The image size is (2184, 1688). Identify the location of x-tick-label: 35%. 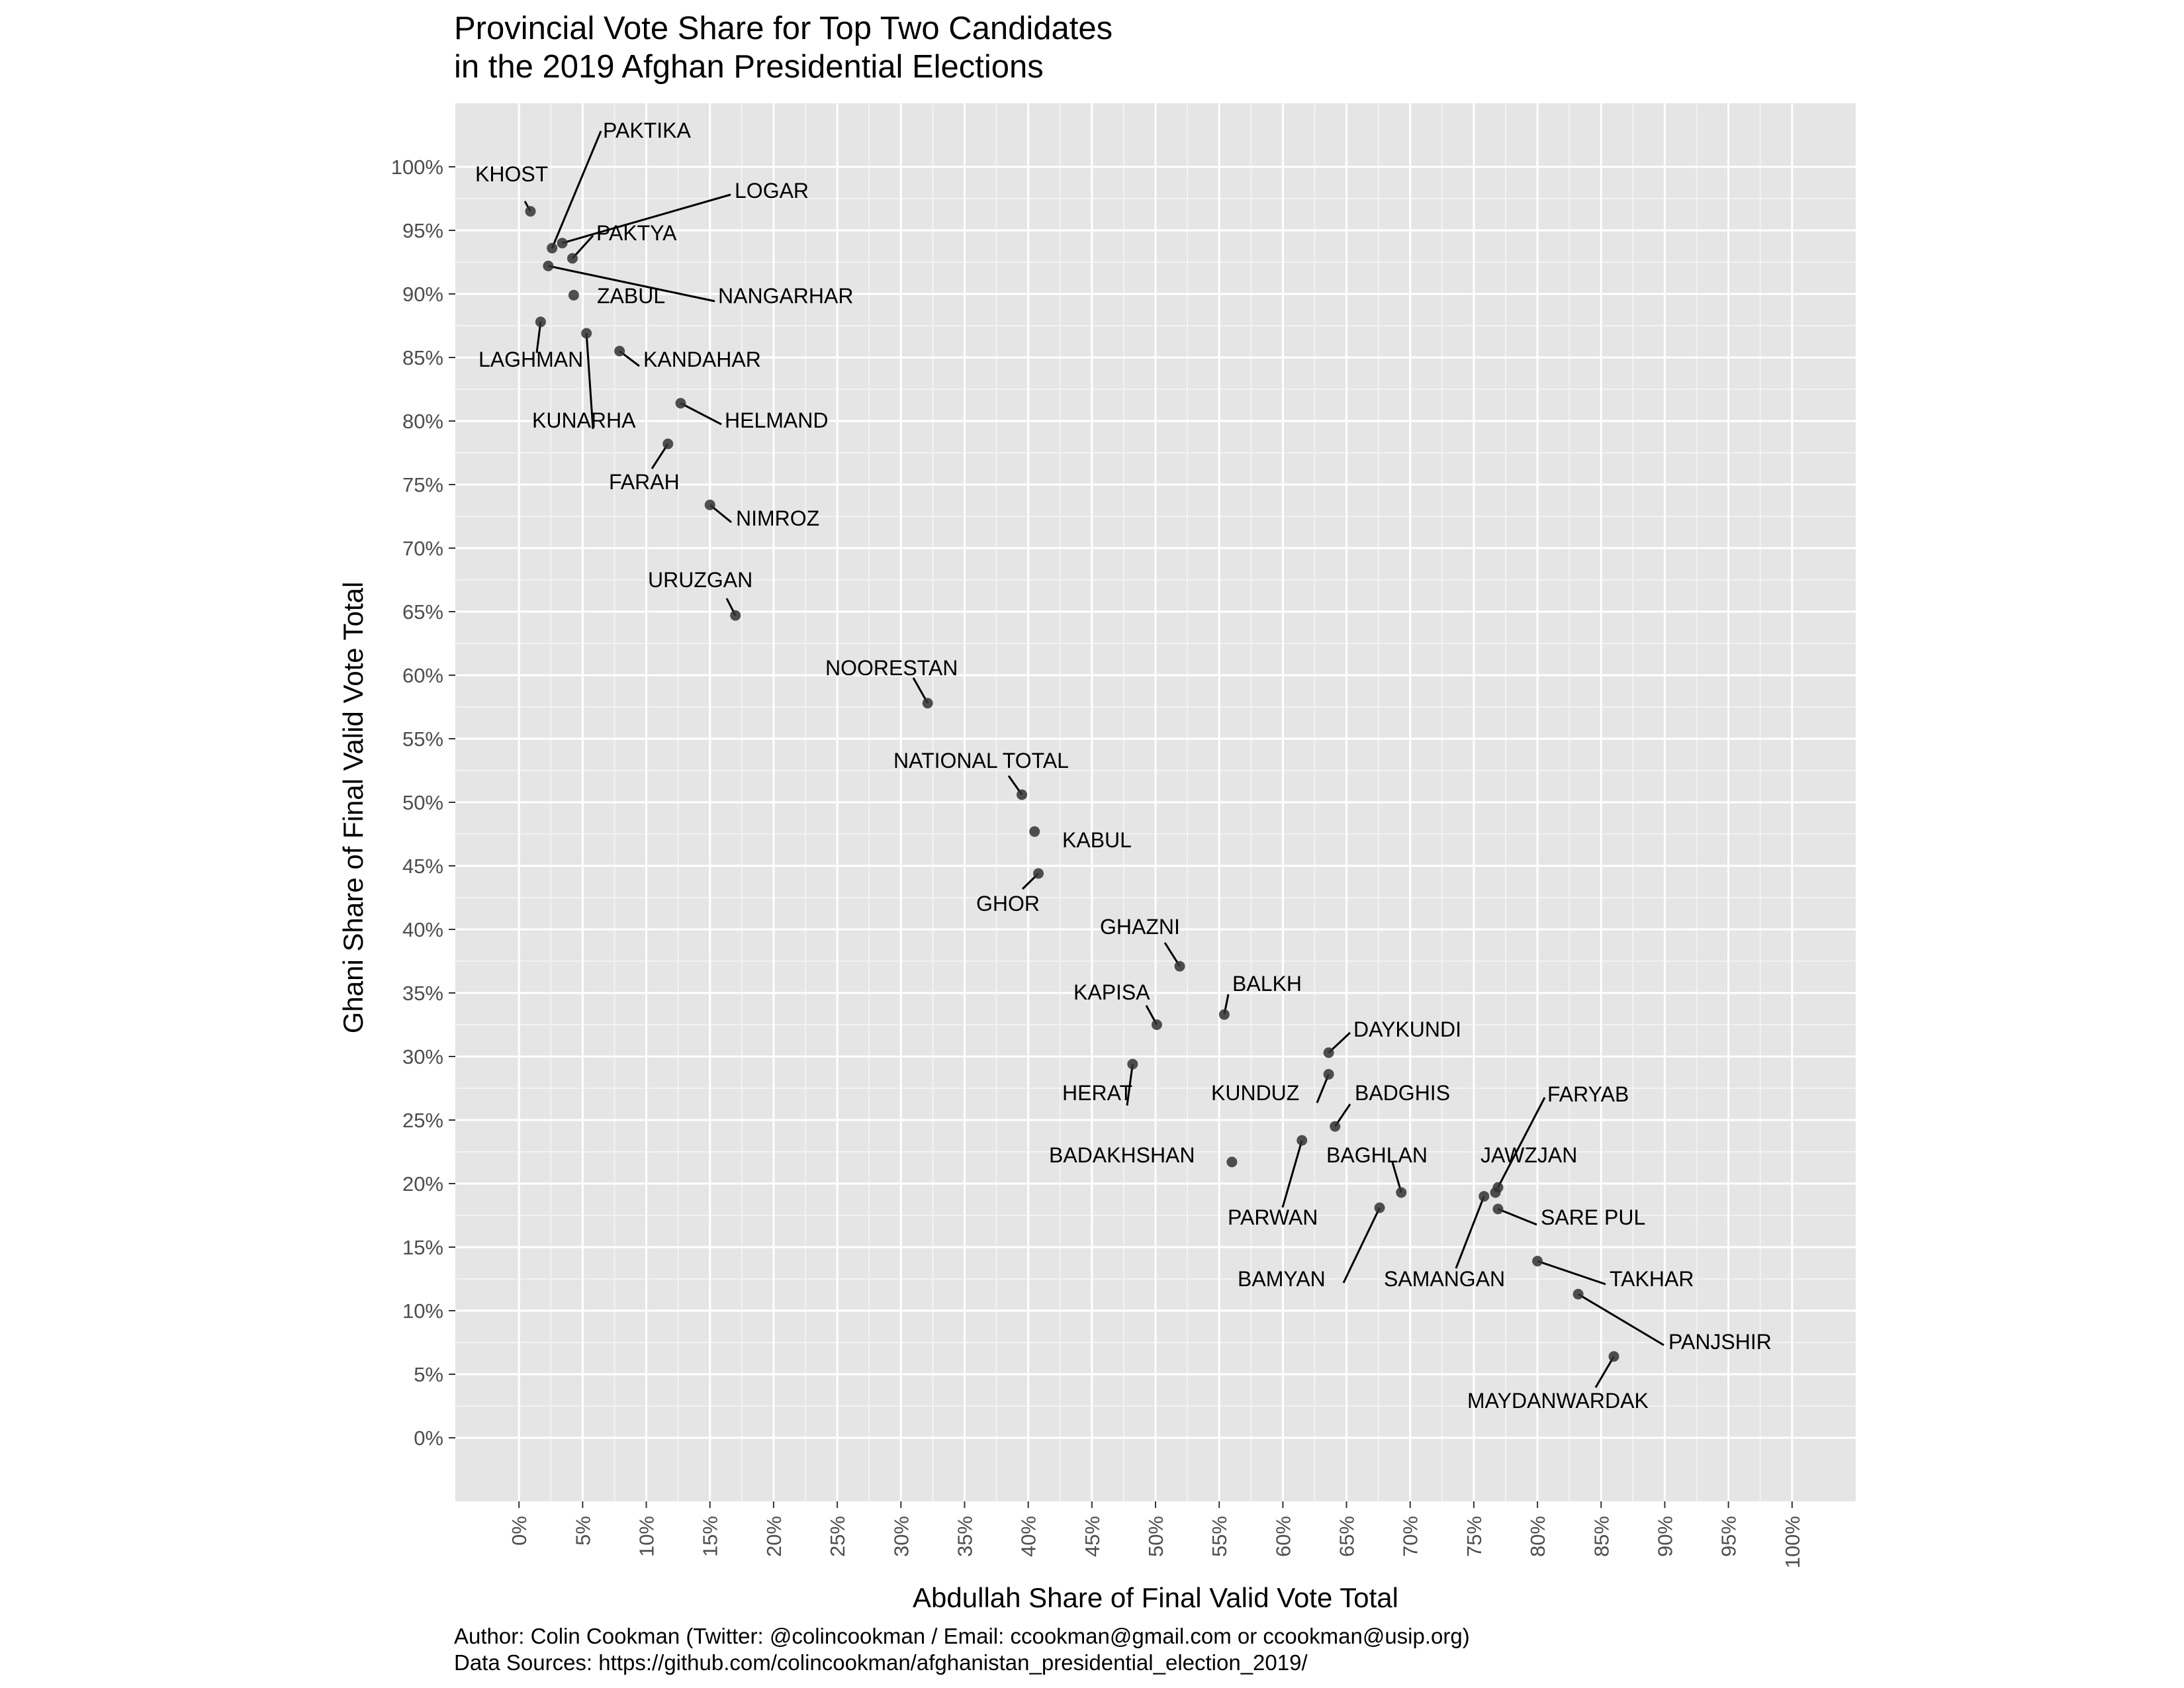
(964, 1536).